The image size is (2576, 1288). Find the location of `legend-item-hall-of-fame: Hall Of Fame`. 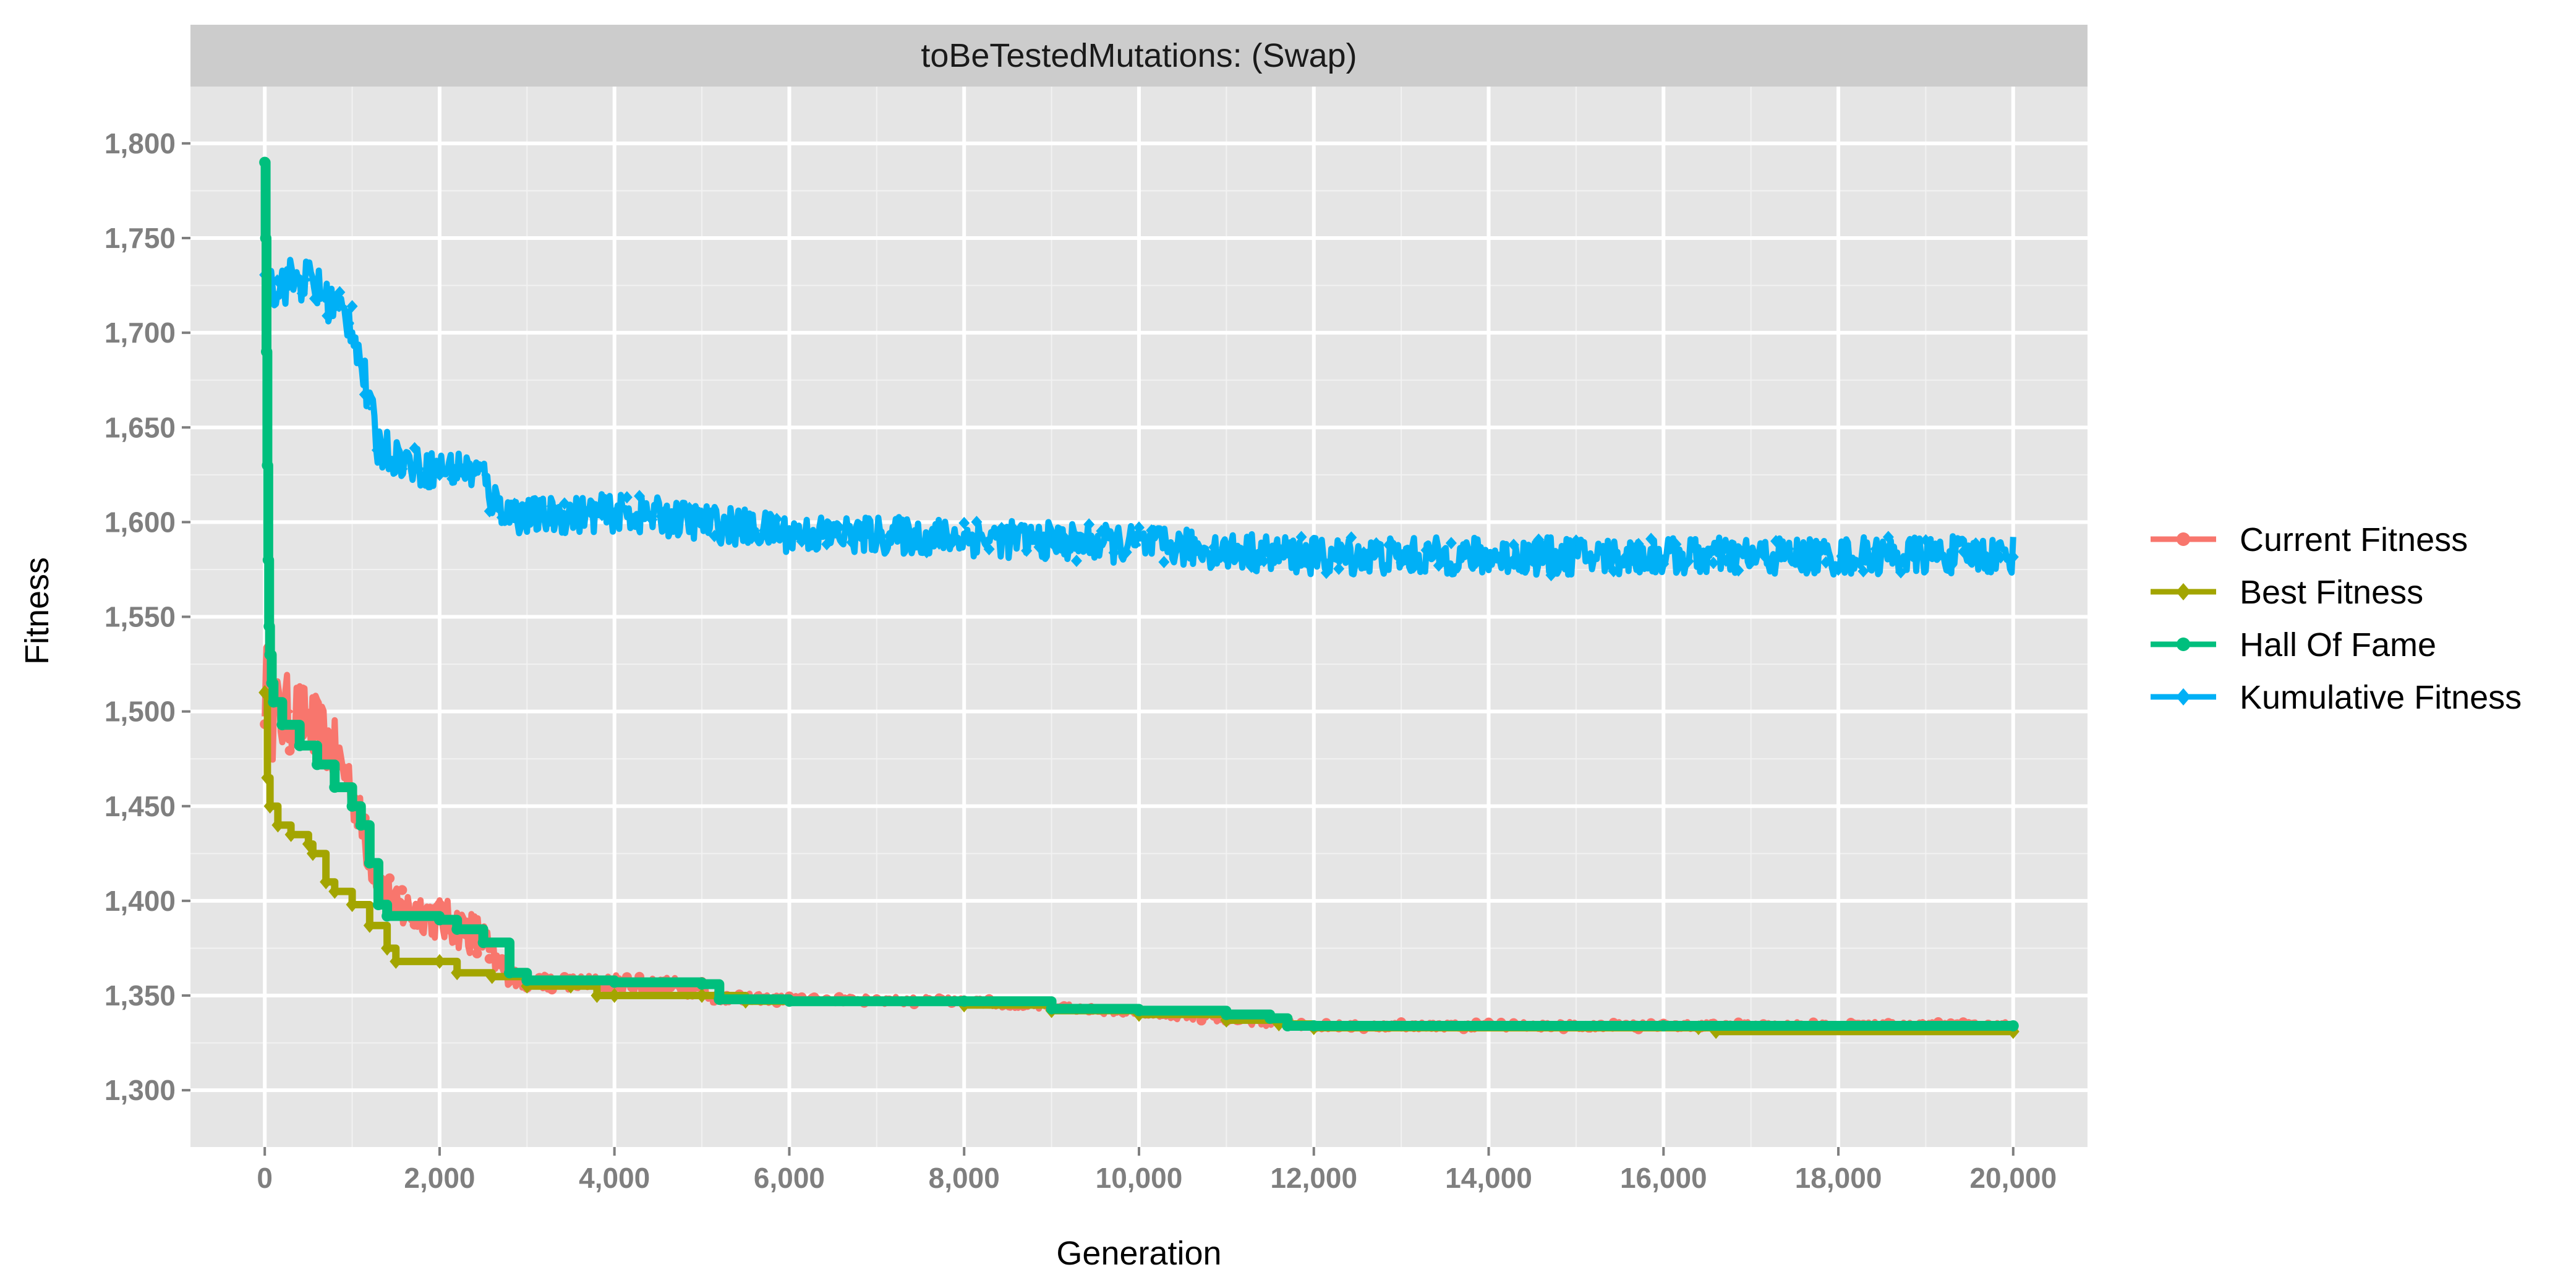

legend-item-hall-of-fame: Hall Of Fame is located at coordinates (2293, 644).